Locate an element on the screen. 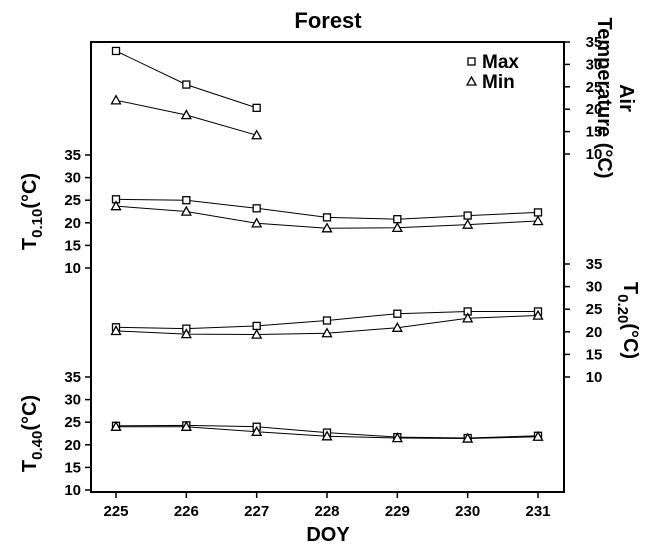 The image size is (657, 544). x-tick-label: 230 is located at coordinates (467, 511).